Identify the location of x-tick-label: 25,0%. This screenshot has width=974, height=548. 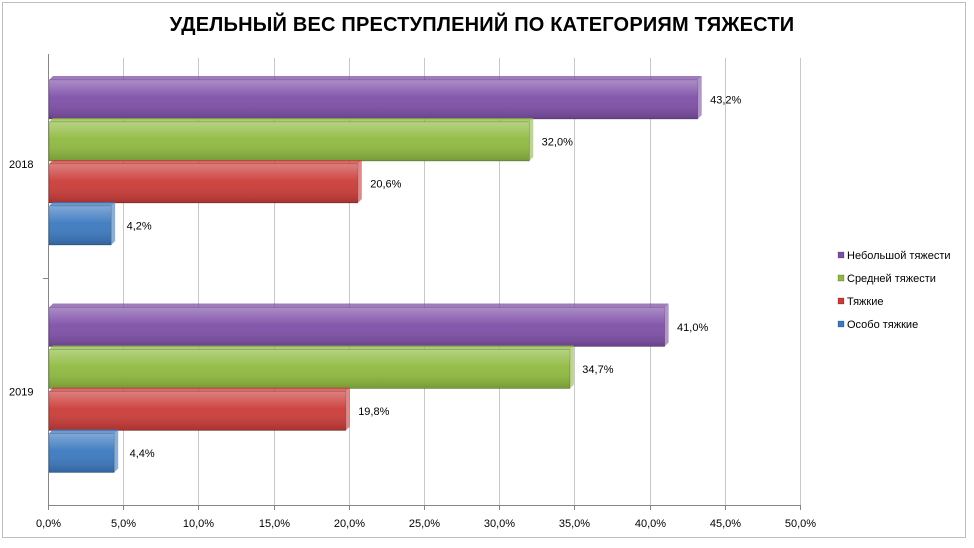
(424, 524).